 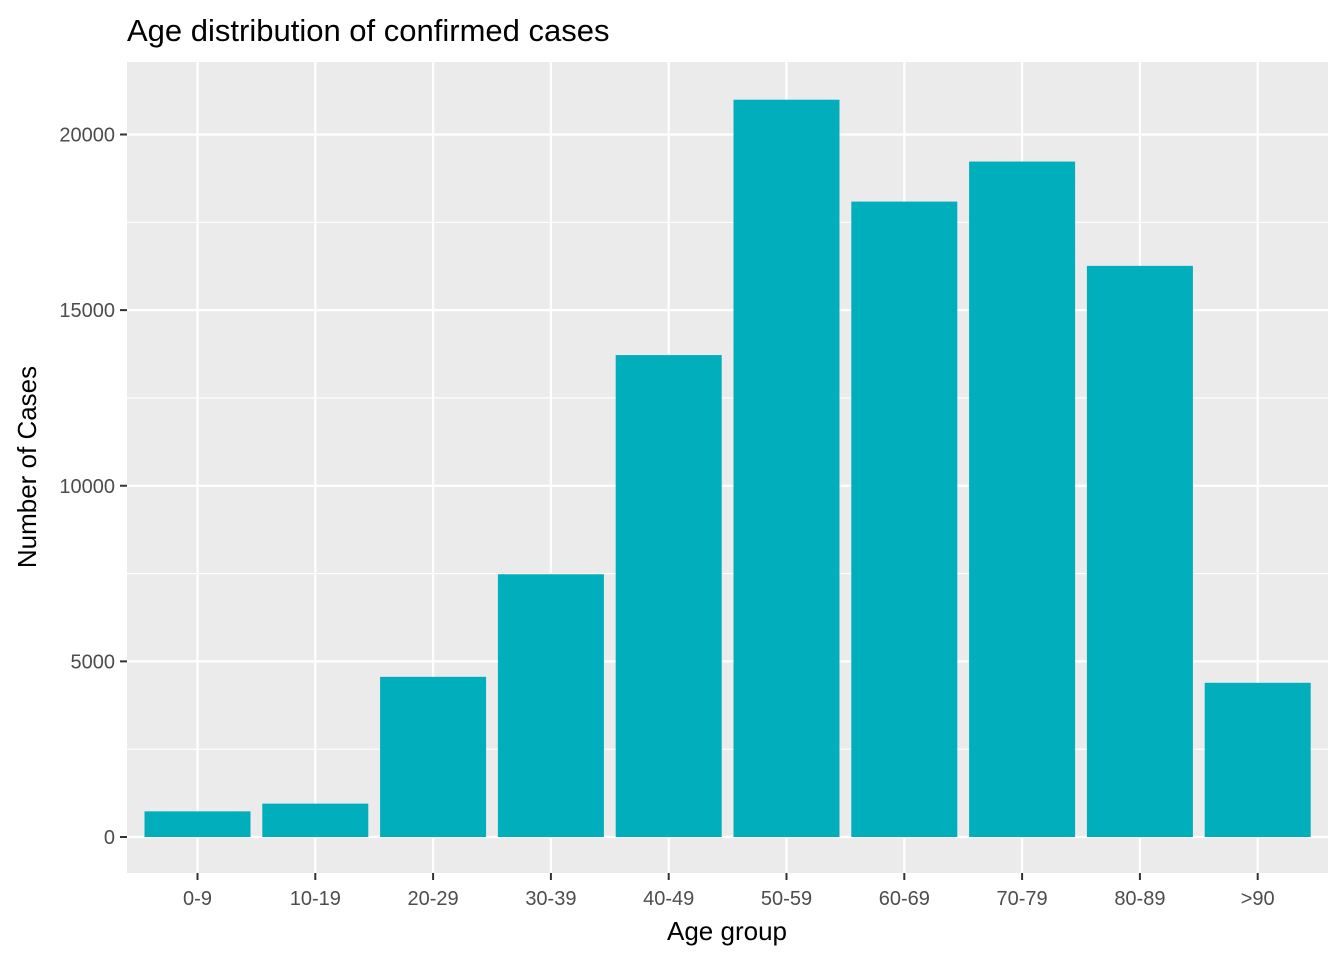 I want to click on y-tick-label: 15000, so click(x=87, y=311).